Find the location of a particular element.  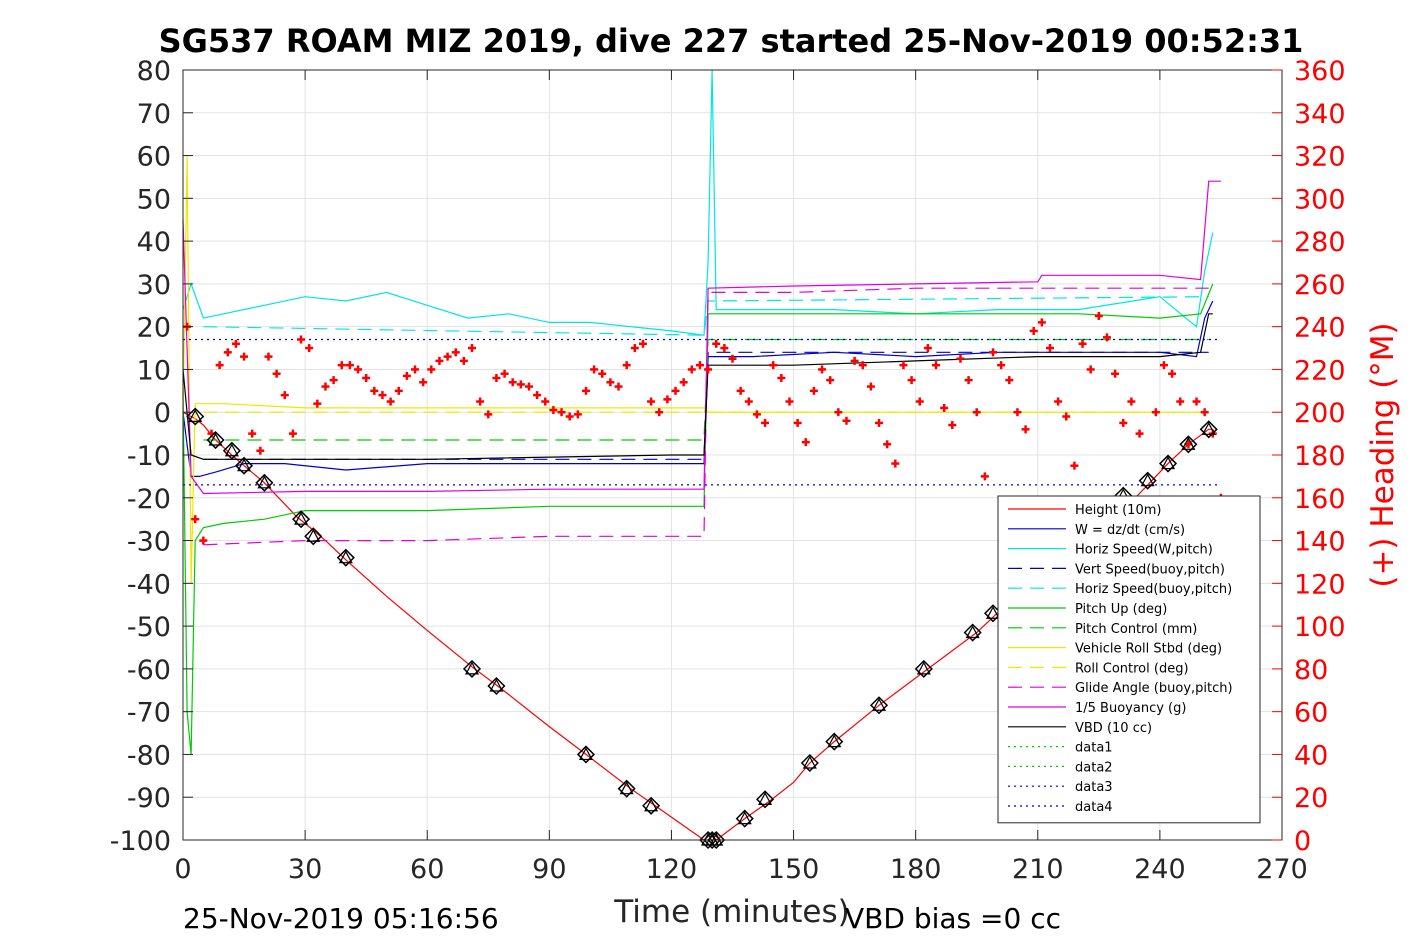

x-tick-label: 0 is located at coordinates (182, 869).